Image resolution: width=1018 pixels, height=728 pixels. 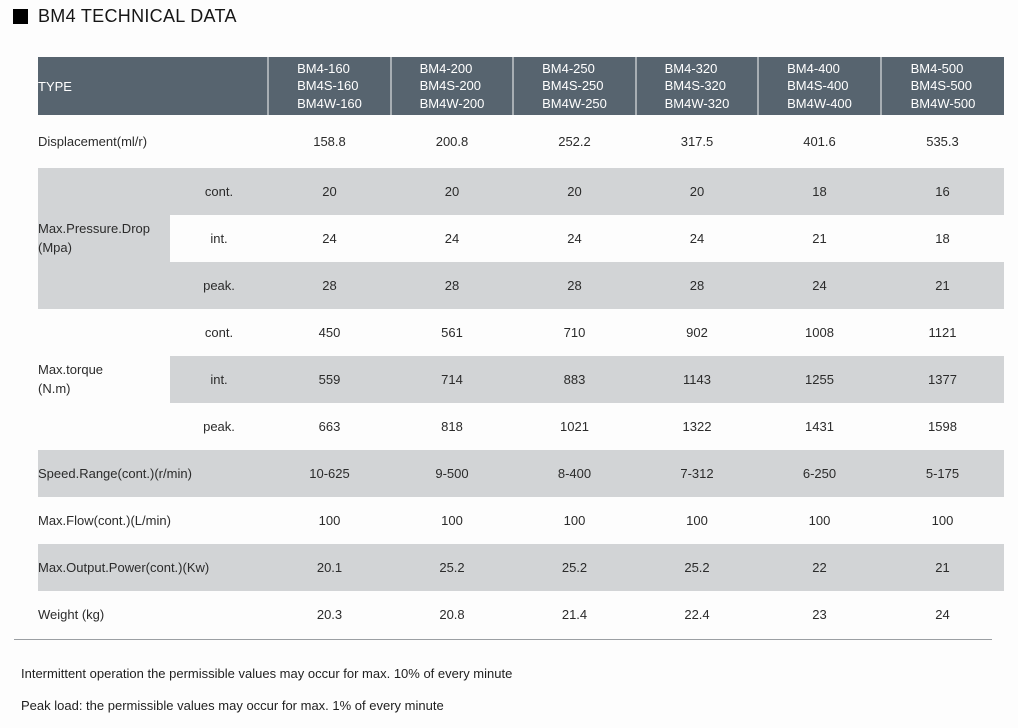 What do you see at coordinates (697, 614) in the screenshot?
I see `cell: 22.4` at bounding box center [697, 614].